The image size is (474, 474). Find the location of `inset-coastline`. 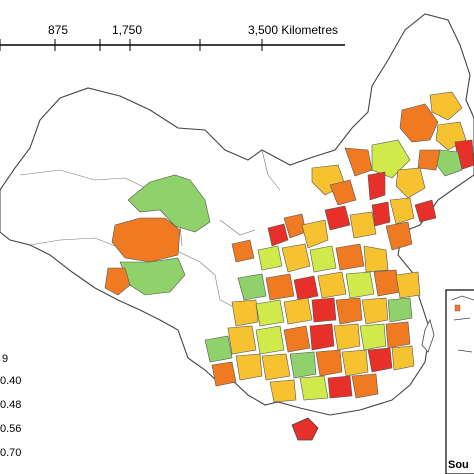

inset-coastline is located at coordinates (462, 324).